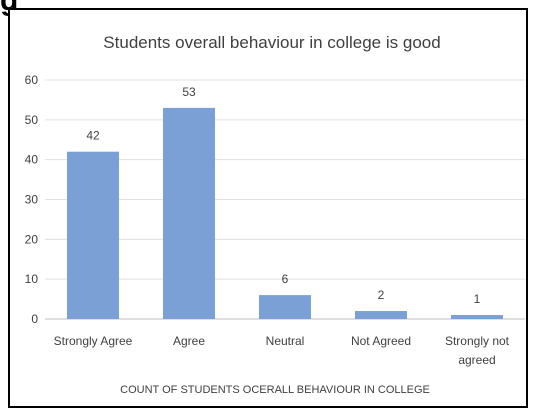 The width and height of the screenshot is (540, 420). What do you see at coordinates (285, 279) in the screenshot?
I see `data-label: 6` at bounding box center [285, 279].